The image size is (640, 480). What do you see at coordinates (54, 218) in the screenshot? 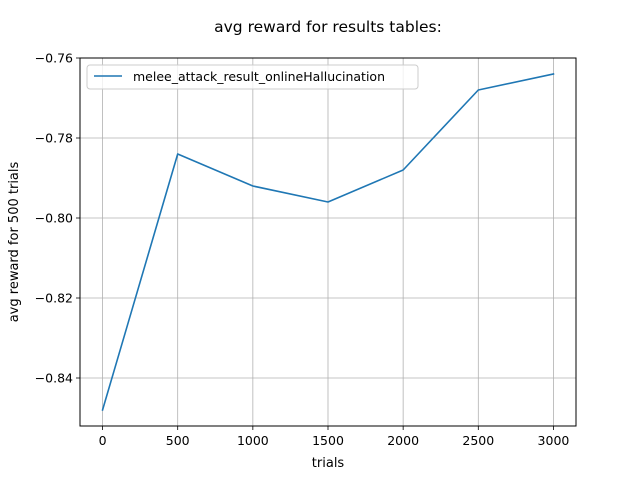
I see `y-tick-label: −0.80` at bounding box center [54, 218].